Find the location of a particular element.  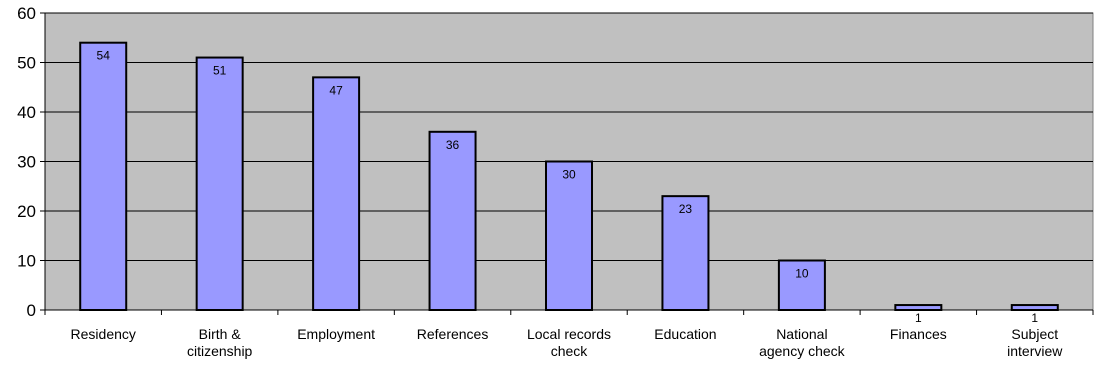

data-label: 36 is located at coordinates (453, 145).